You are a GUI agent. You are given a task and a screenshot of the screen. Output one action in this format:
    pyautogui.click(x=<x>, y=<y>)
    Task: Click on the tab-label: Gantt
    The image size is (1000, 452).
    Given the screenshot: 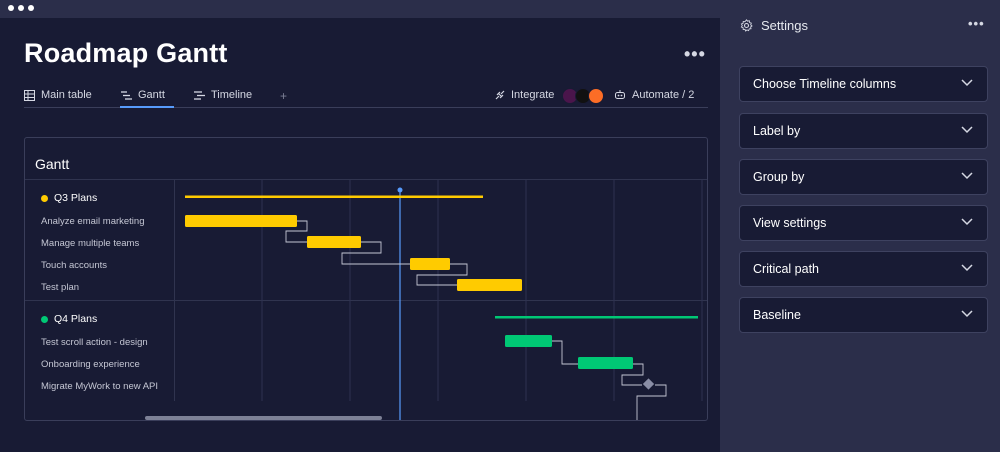 What is the action you would take?
    pyautogui.click(x=151, y=95)
    